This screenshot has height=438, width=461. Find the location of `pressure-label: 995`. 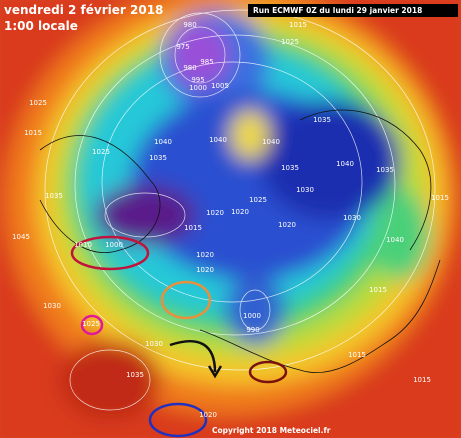

pressure-label: 995 is located at coordinates (197, 80).